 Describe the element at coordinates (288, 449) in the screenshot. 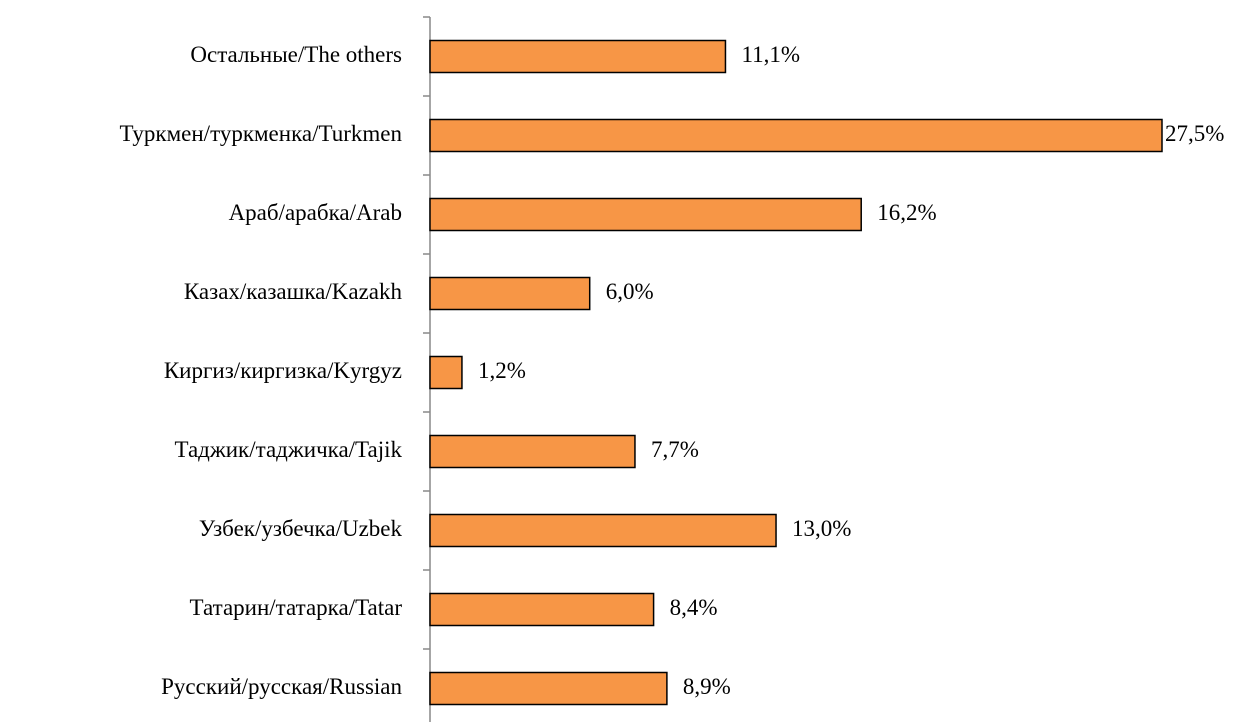

I see `category-label: Таджик/таджичка/Tajik` at that location.